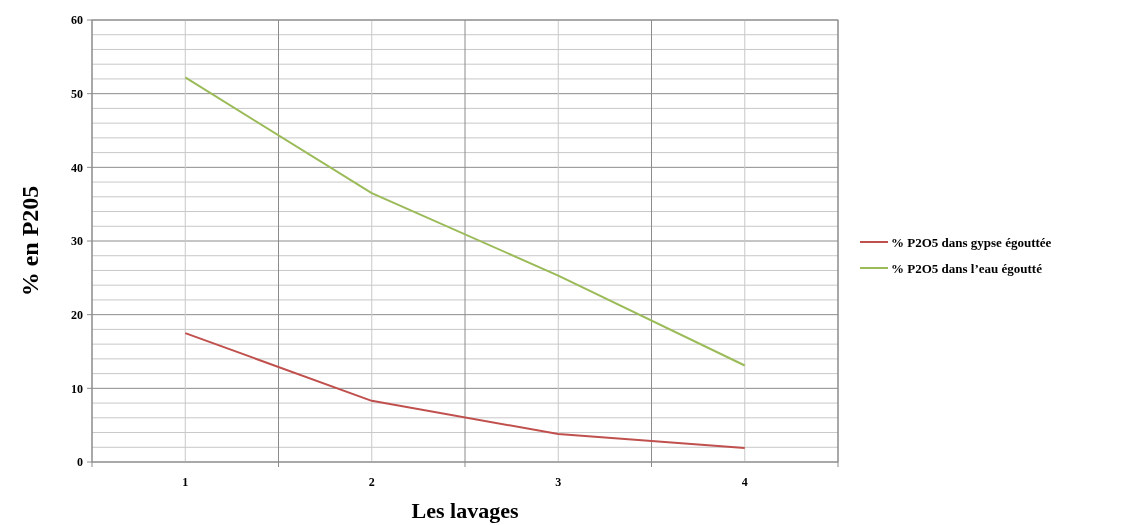 This screenshot has width=1129, height=525. What do you see at coordinates (30, 241) in the screenshot?
I see `y-axis-title: % en P205` at bounding box center [30, 241].